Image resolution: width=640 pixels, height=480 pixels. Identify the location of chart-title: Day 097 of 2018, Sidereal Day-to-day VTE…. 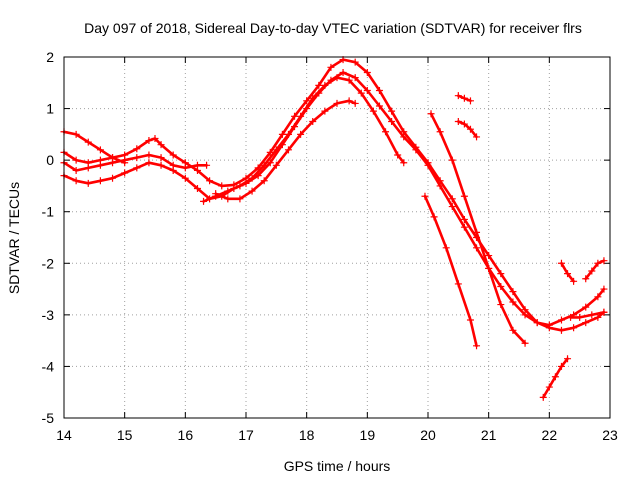
(333, 28).